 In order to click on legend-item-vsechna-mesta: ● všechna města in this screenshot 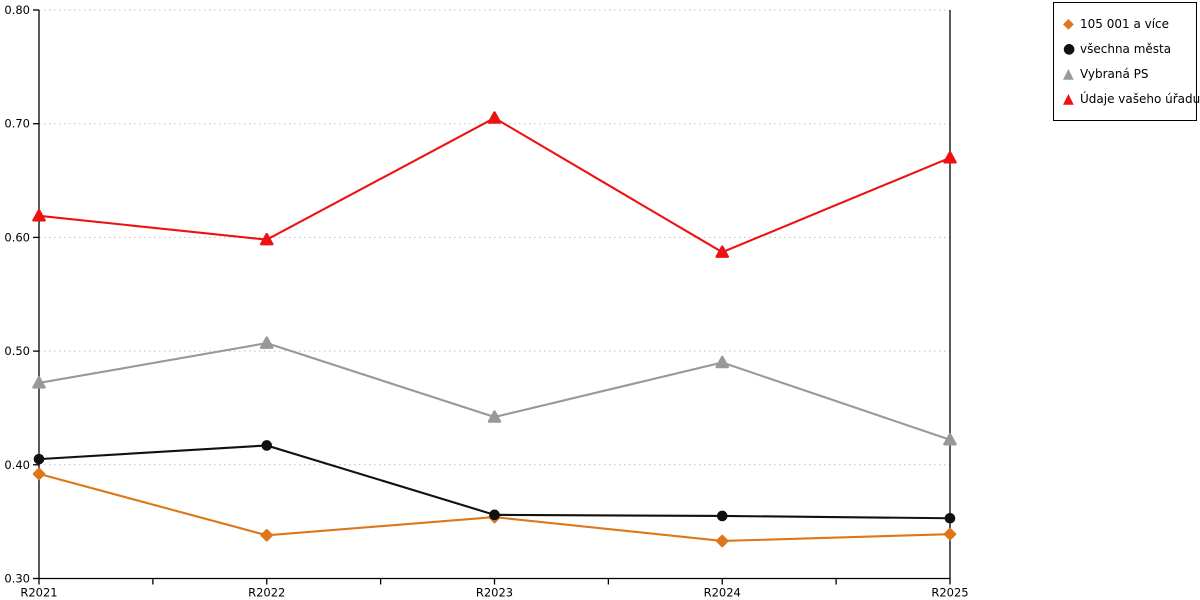, I will do `click(1128, 49)`.